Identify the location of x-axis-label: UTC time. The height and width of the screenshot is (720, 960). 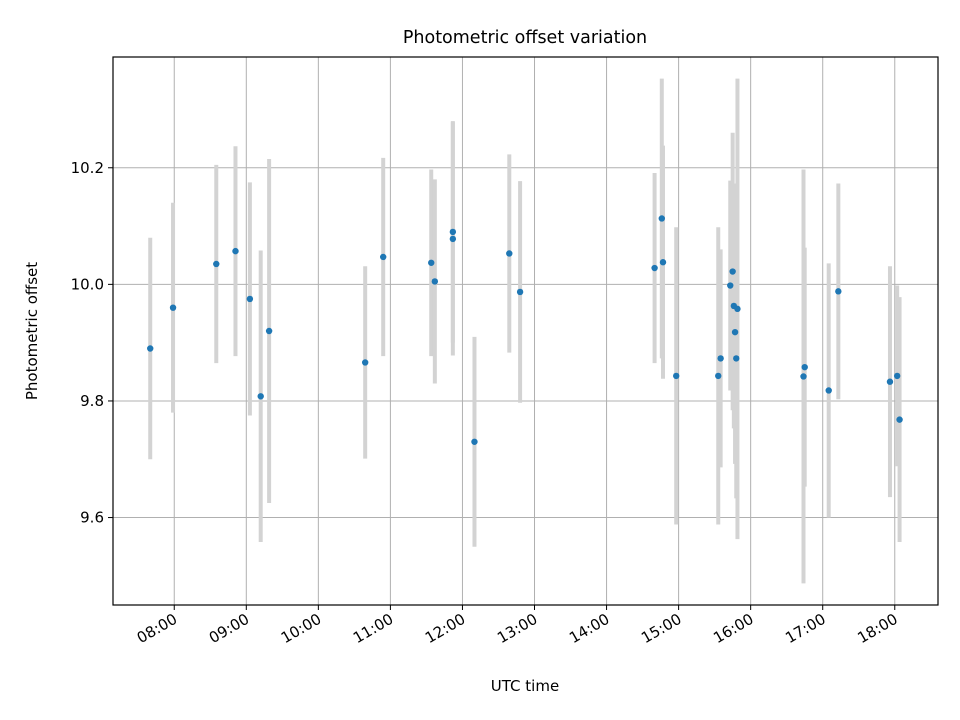
(525, 686).